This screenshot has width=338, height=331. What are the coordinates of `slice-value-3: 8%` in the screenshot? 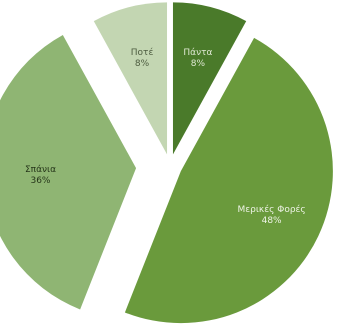 It's located at (142, 64).